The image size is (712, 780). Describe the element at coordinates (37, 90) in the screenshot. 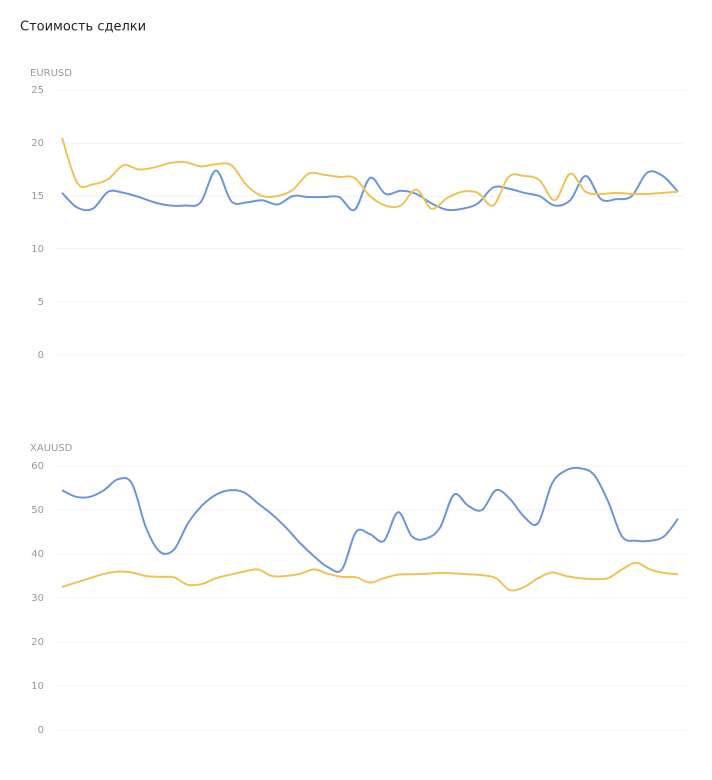

I see `y-tick-label: 25` at that location.